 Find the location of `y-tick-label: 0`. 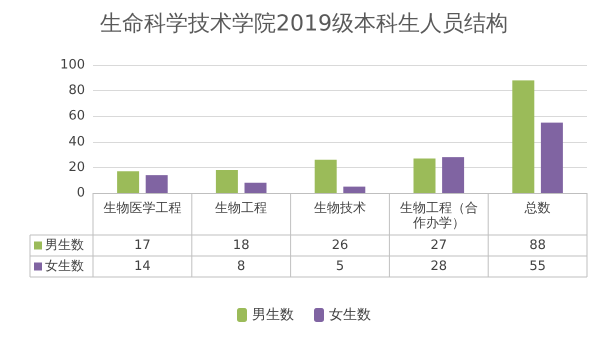

y-tick-label: 0 is located at coordinates (80, 193).